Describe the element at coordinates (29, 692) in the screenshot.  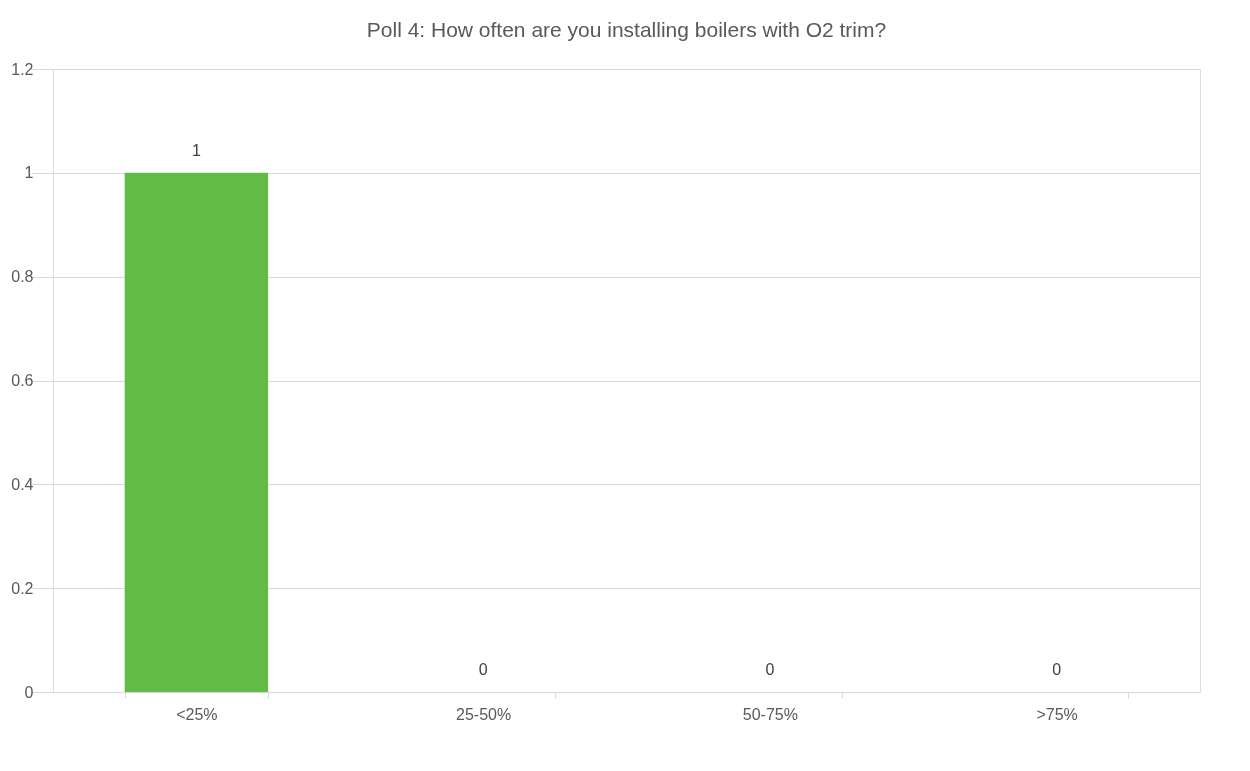
I see `y-tick-label: 0` at that location.